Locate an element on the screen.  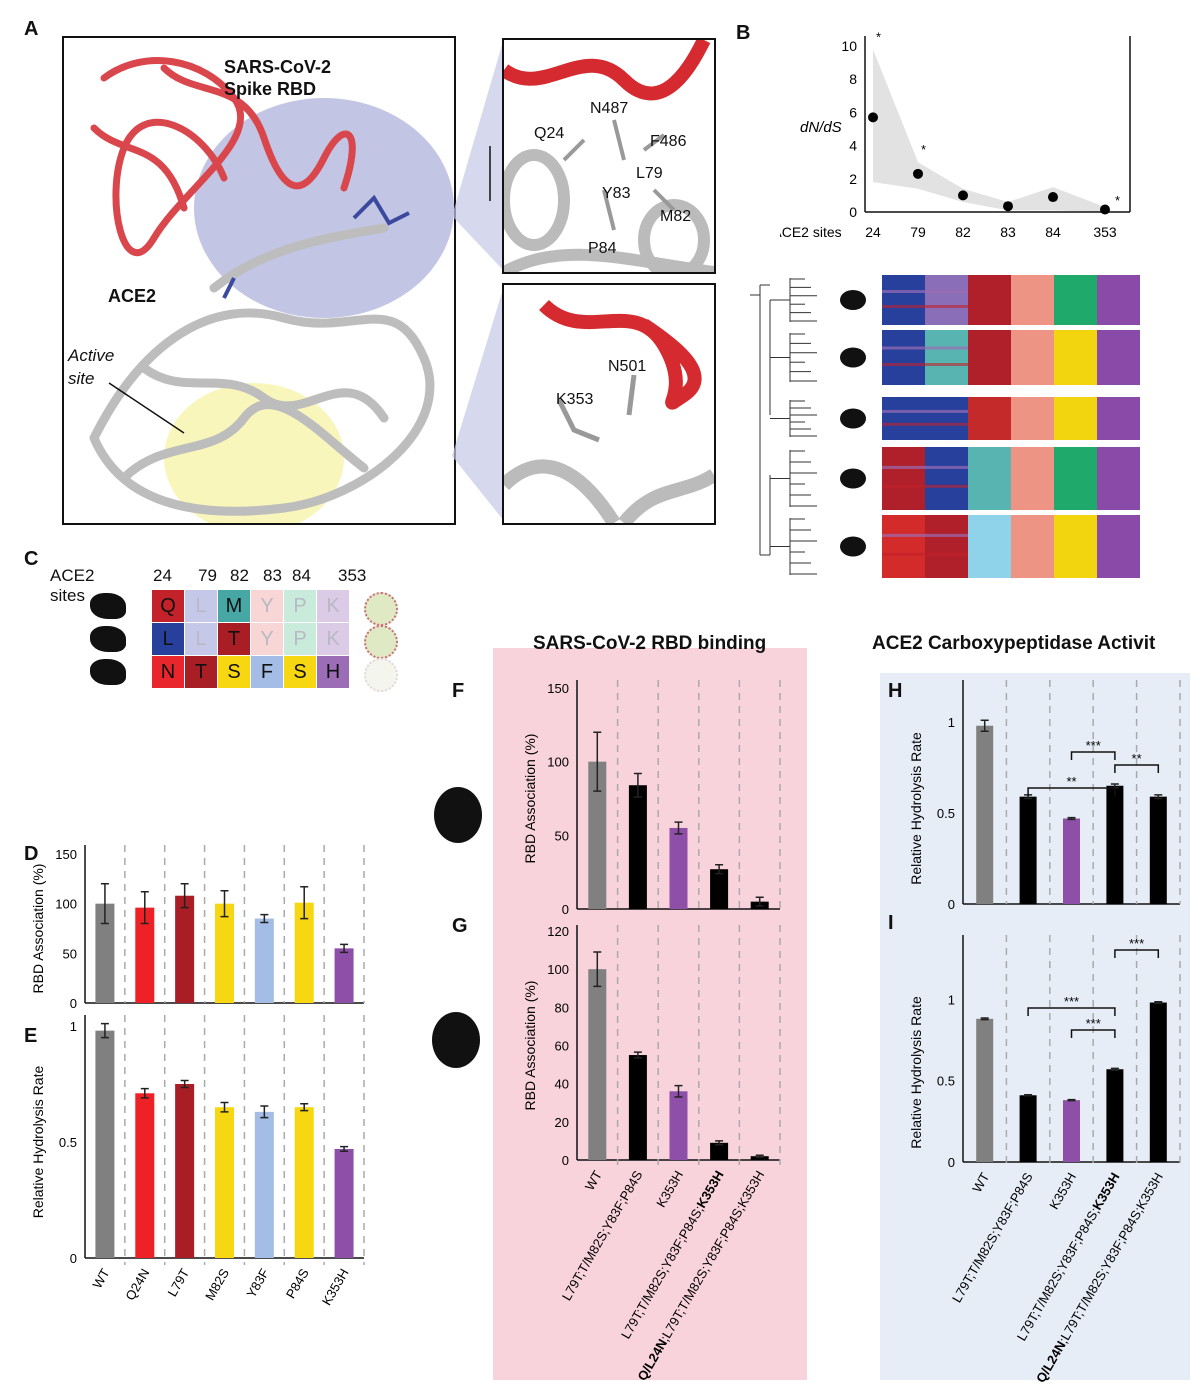
label-segment: K353H is located at coordinates (335, 1287).